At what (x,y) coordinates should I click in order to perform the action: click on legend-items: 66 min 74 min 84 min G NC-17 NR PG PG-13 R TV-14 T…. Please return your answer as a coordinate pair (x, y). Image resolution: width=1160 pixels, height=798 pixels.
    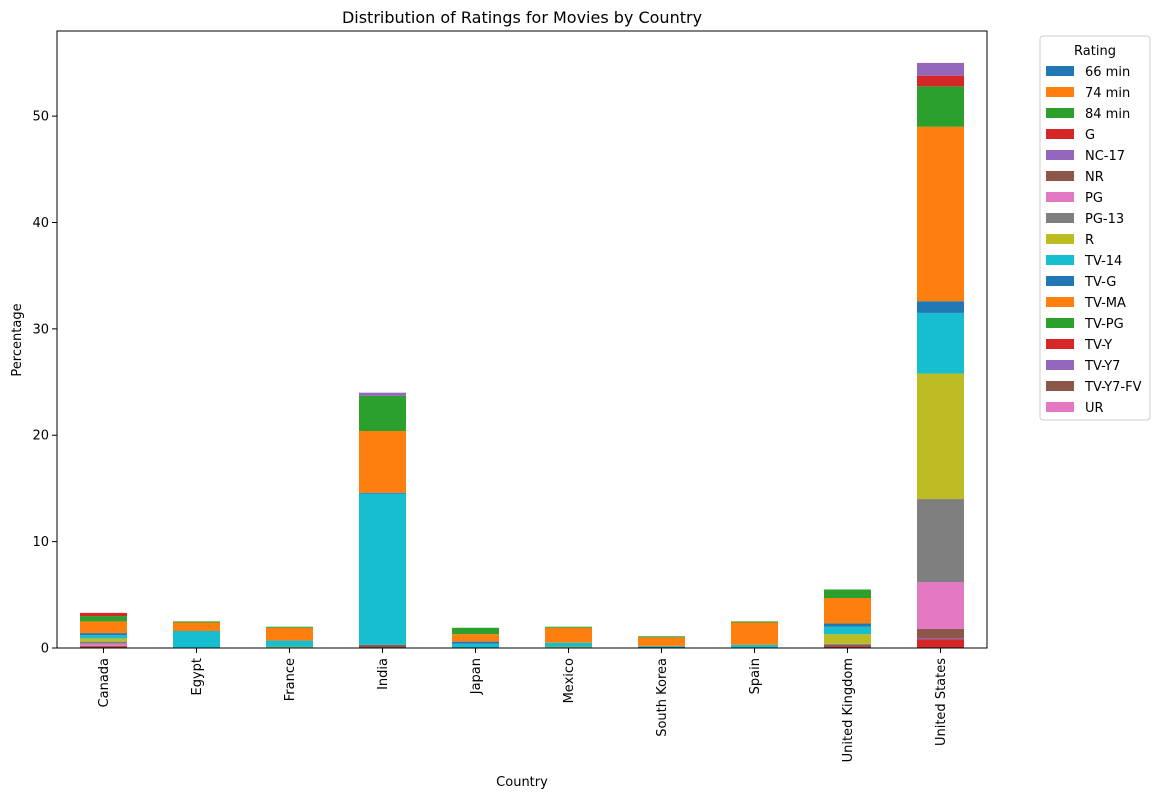
    Looking at the image, I should click on (1094, 240).